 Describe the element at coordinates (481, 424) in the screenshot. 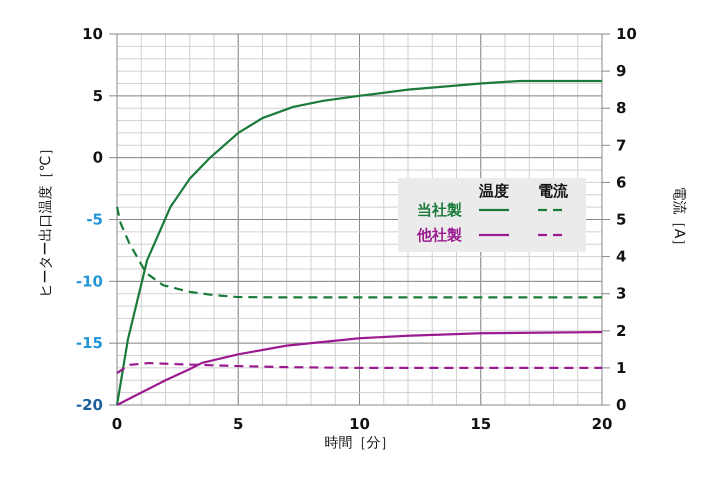

I see `x-tick-label: 15` at that location.